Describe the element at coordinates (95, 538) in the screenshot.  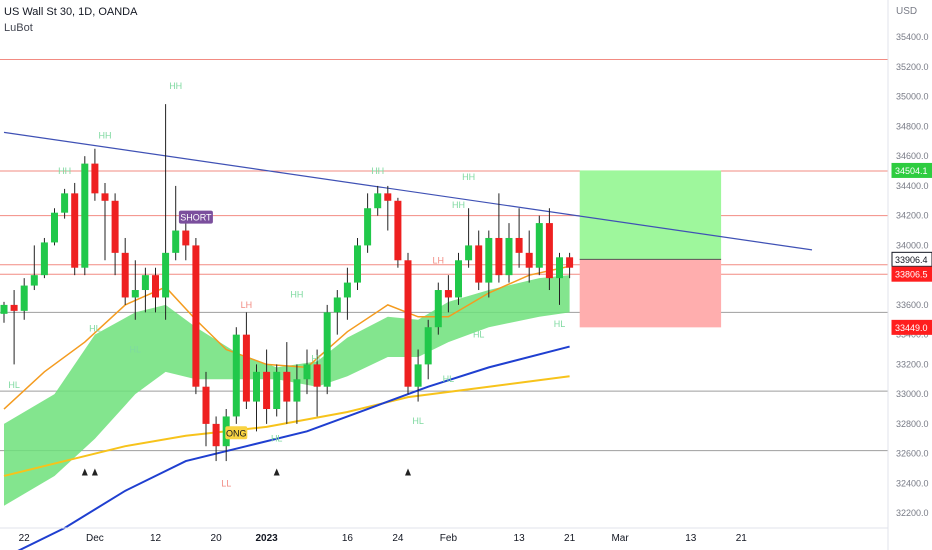
I see `time-tick: Dec` at that location.